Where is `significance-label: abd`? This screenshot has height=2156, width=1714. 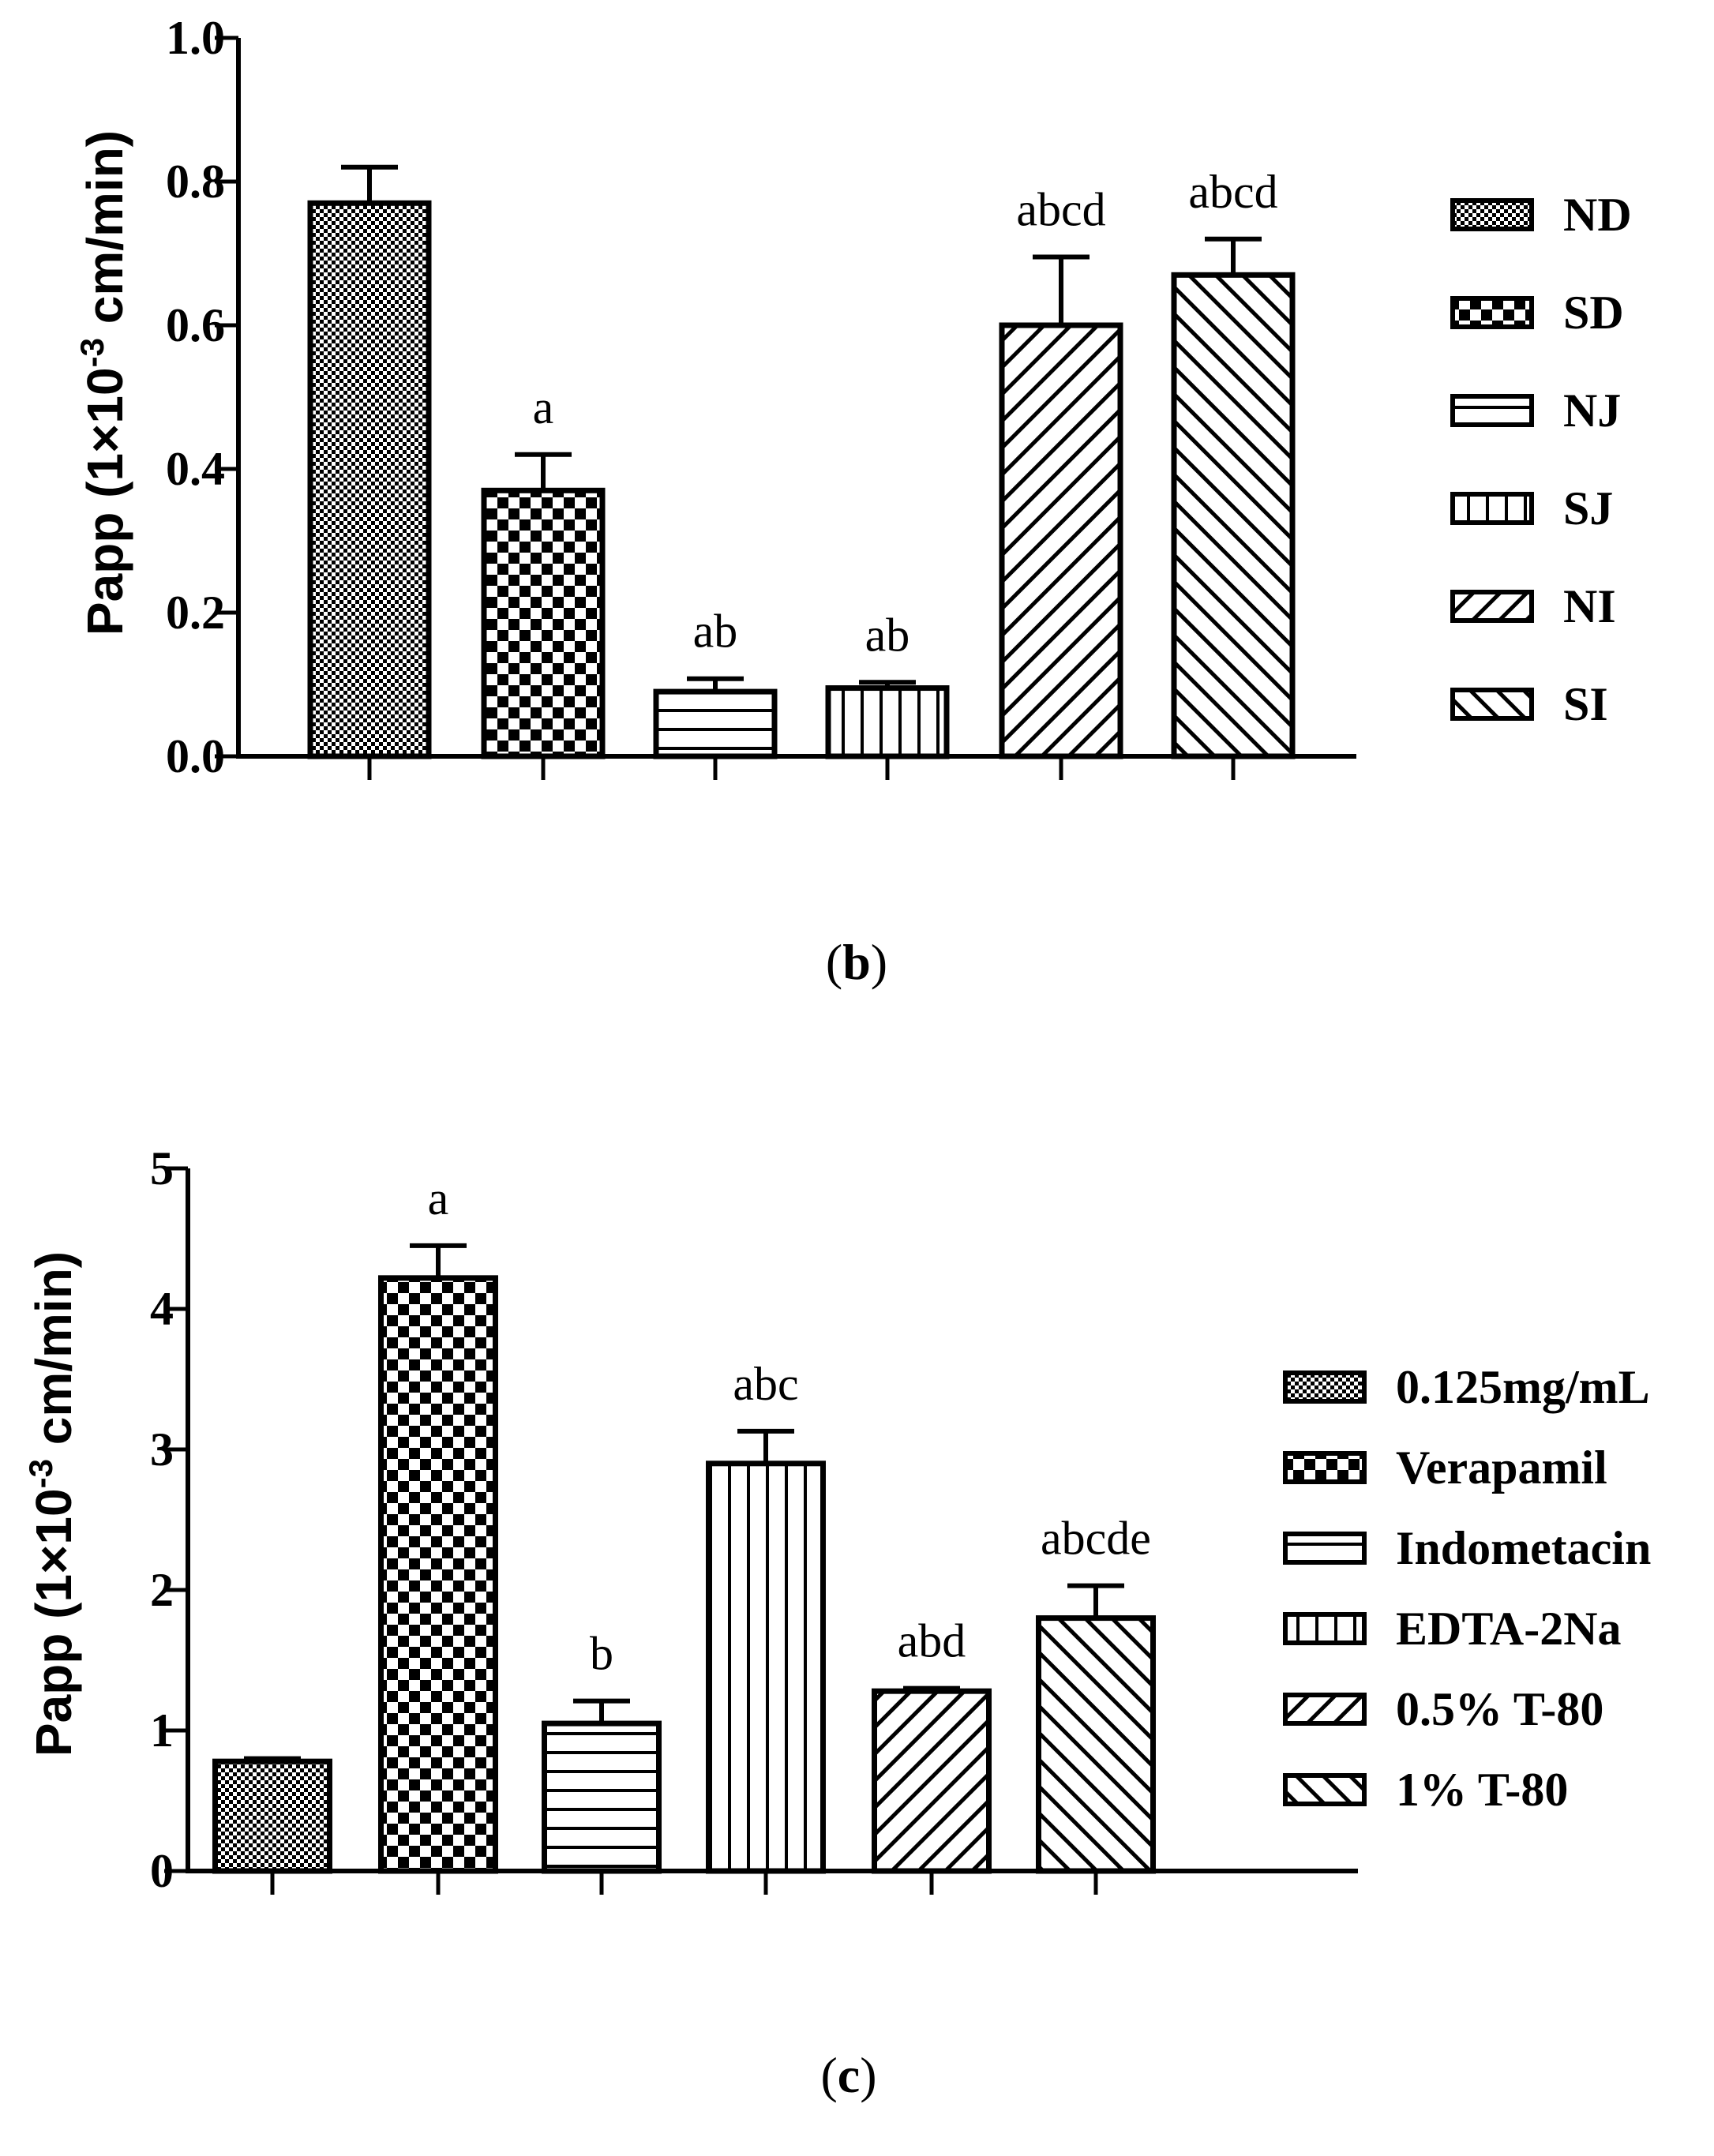
significance-label: abd is located at coordinates (932, 1641).